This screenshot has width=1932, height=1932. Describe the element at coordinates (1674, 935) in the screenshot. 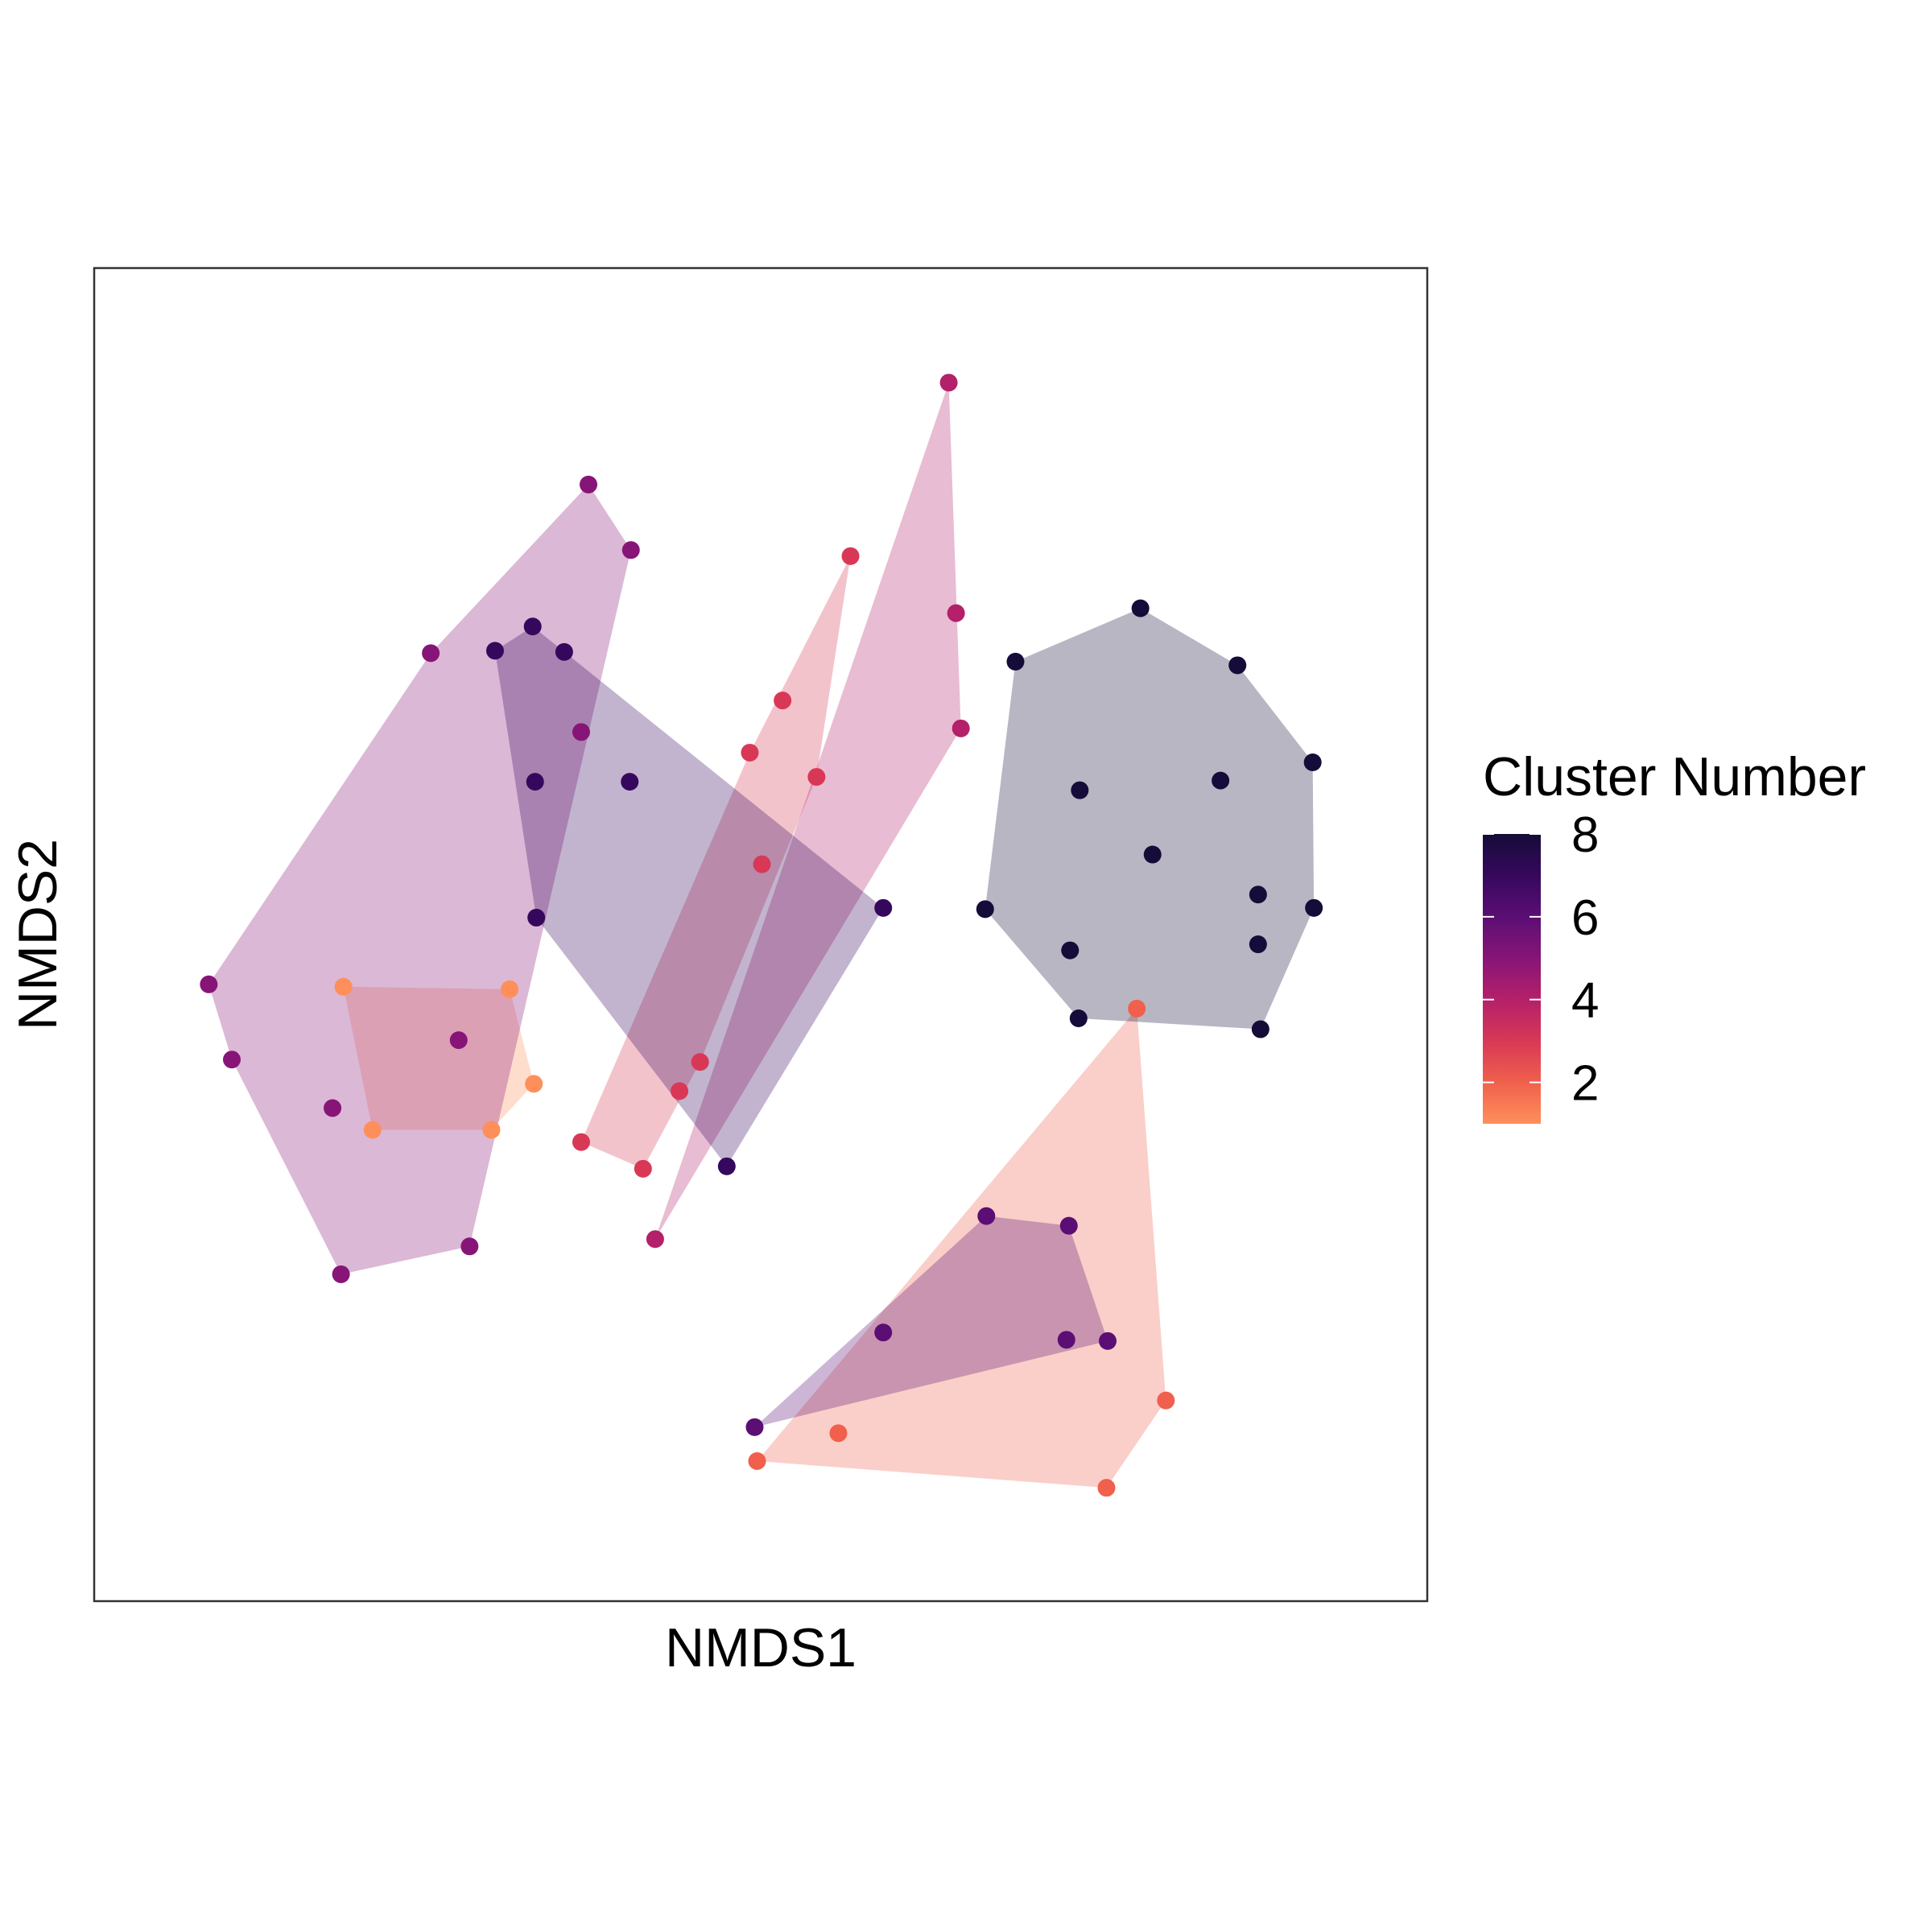

I see `color-legend: Cluster Number 2 4 6 8` at that location.